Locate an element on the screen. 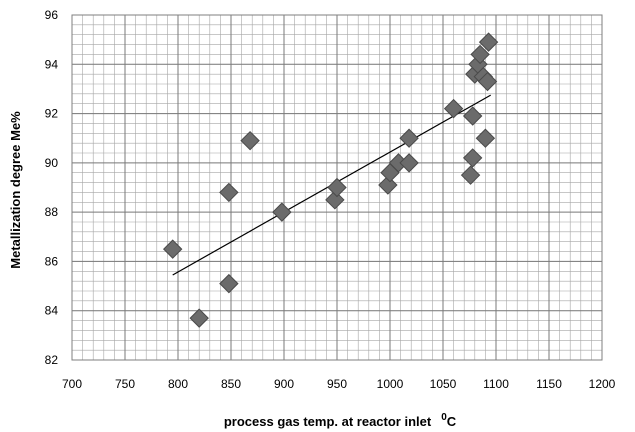  x-axis-title: process gas temp. at reactor inlet 0C is located at coordinates (340, 420).